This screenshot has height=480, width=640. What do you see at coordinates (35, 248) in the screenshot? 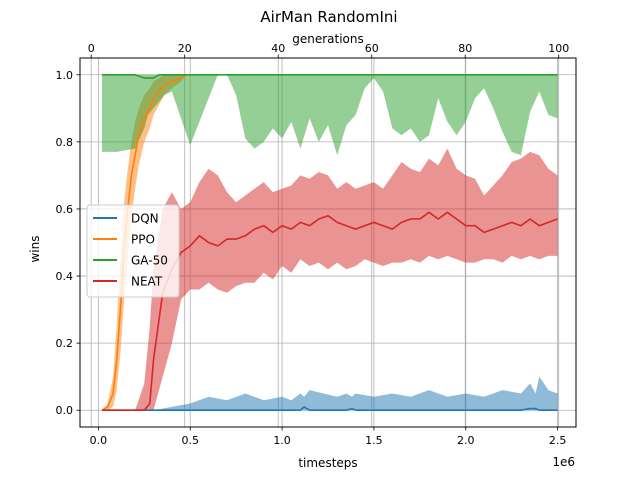
I see `y-axis-label: wins` at bounding box center [35, 248].